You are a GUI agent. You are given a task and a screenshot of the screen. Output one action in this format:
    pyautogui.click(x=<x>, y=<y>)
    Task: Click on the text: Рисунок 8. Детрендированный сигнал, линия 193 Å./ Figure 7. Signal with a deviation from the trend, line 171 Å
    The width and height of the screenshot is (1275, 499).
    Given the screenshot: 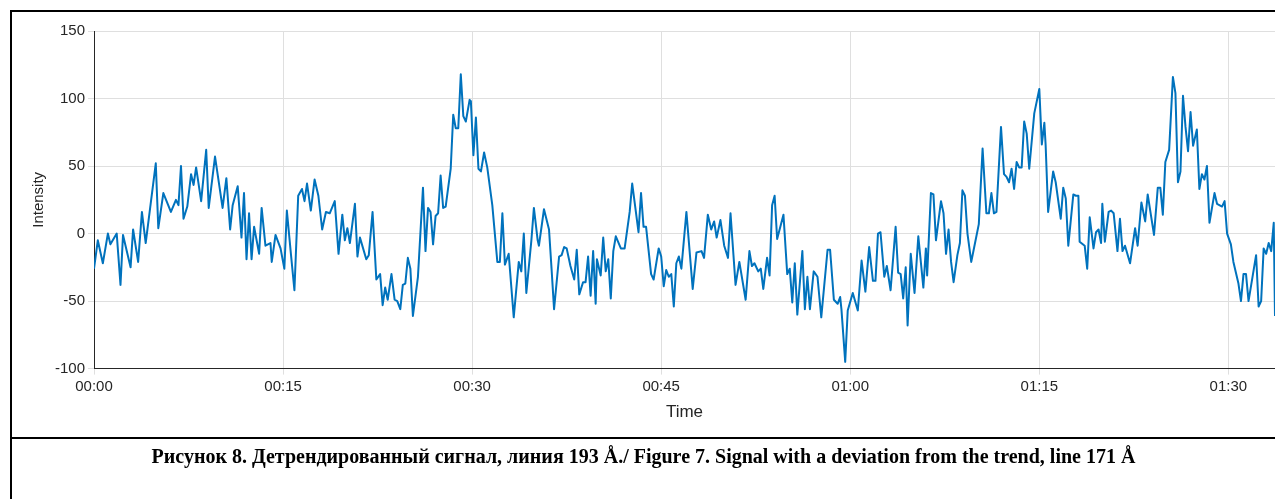 What is the action you would take?
    pyautogui.click(x=642, y=468)
    